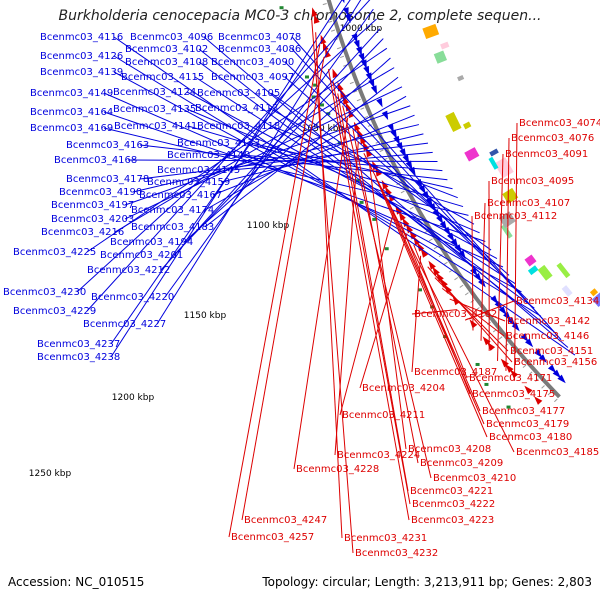 Image resolution: width=600 pixels, height=600 pixels. Describe the element at coordinates (259, 37) in the screenshot. I see `gene-label-forward: Bcenmc03_4078` at that location.